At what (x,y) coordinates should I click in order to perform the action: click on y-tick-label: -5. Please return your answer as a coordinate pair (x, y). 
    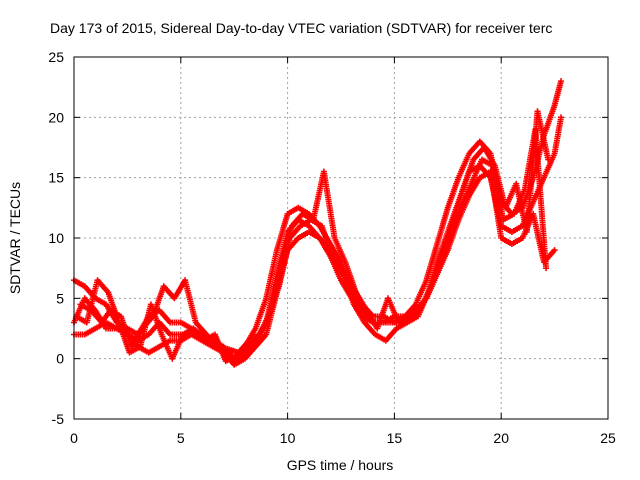
    Looking at the image, I should click on (58, 419).